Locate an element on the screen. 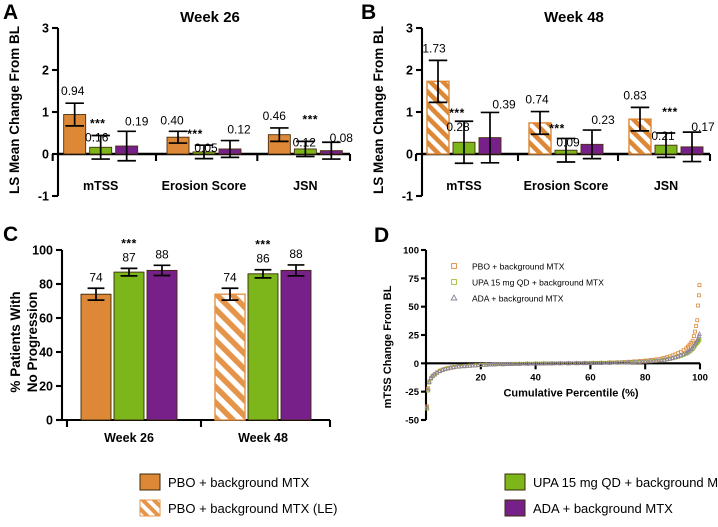 The height and width of the screenshot is (527, 718). y-tick-label: 25 is located at coordinates (413, 336).